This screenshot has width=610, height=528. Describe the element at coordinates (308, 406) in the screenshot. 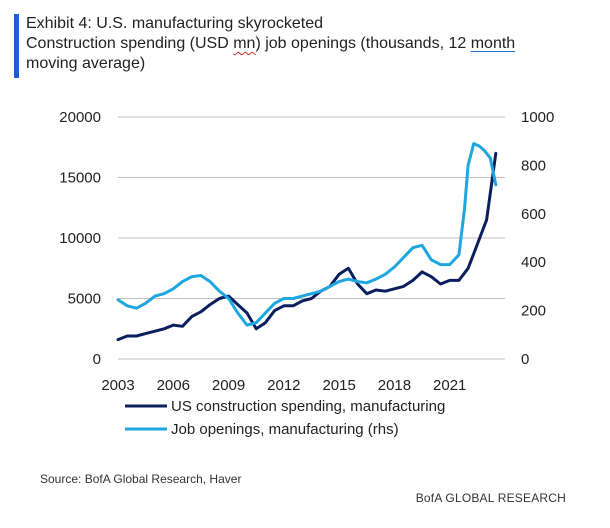

I see `legend-label: US construction spending, manufacturing` at that location.